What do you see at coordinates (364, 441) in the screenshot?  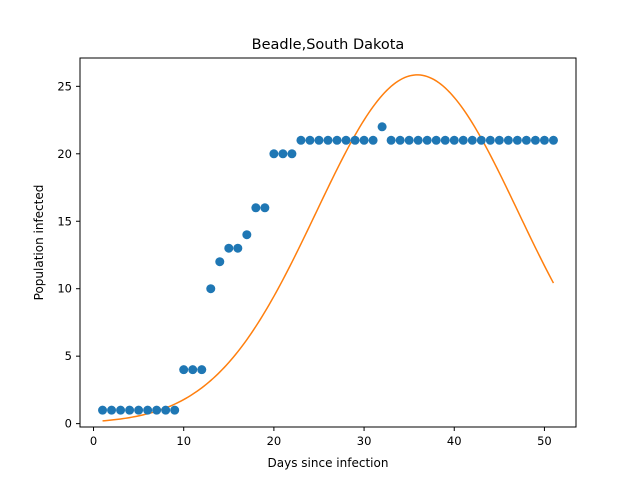 I see `x-tick-label: 30` at bounding box center [364, 441].